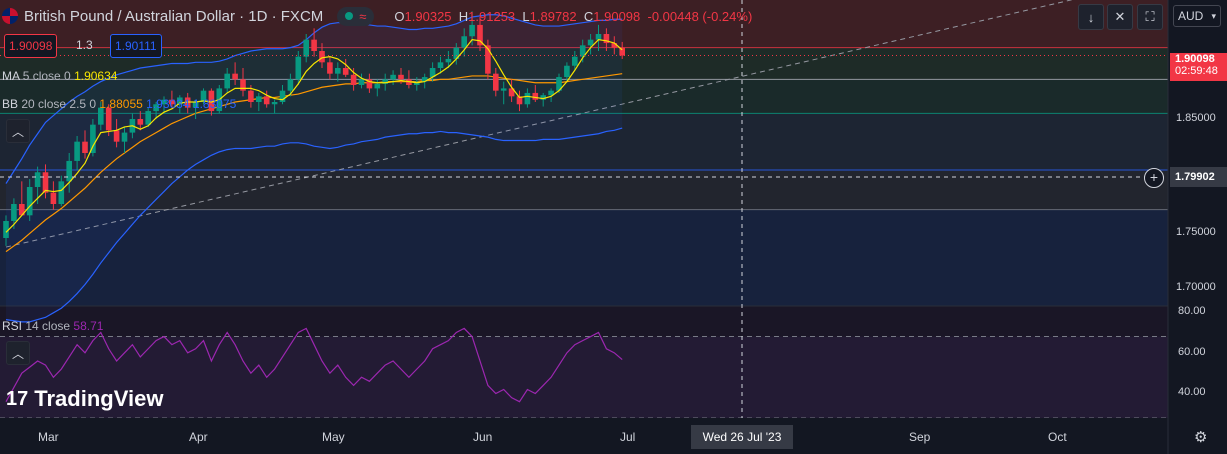 The image size is (1227, 454). Describe the element at coordinates (88, 326) in the screenshot. I see `rsi-value: 58.71` at that location.